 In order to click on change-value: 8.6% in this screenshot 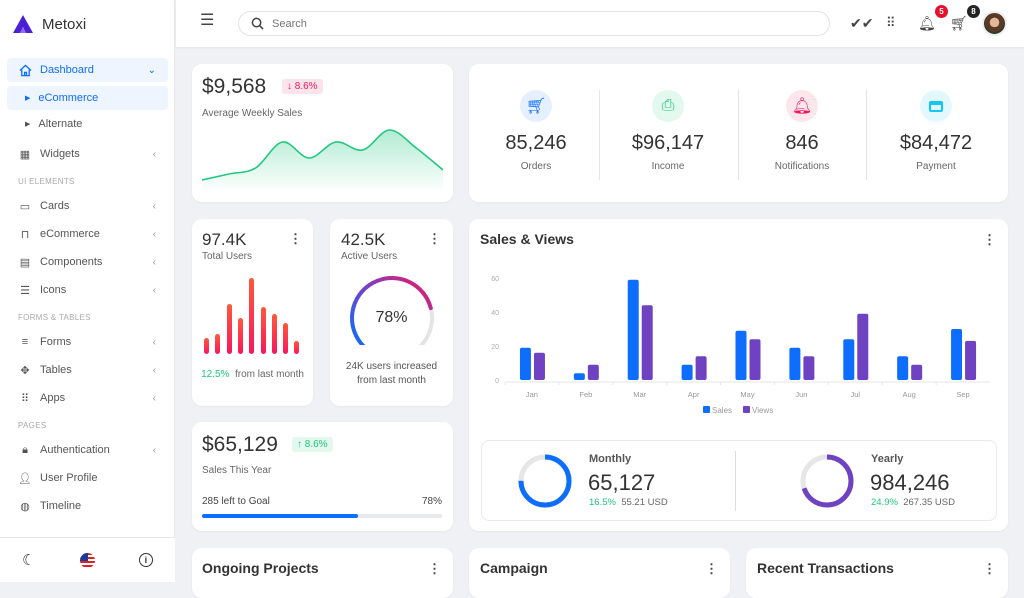, I will do `click(316, 444)`.